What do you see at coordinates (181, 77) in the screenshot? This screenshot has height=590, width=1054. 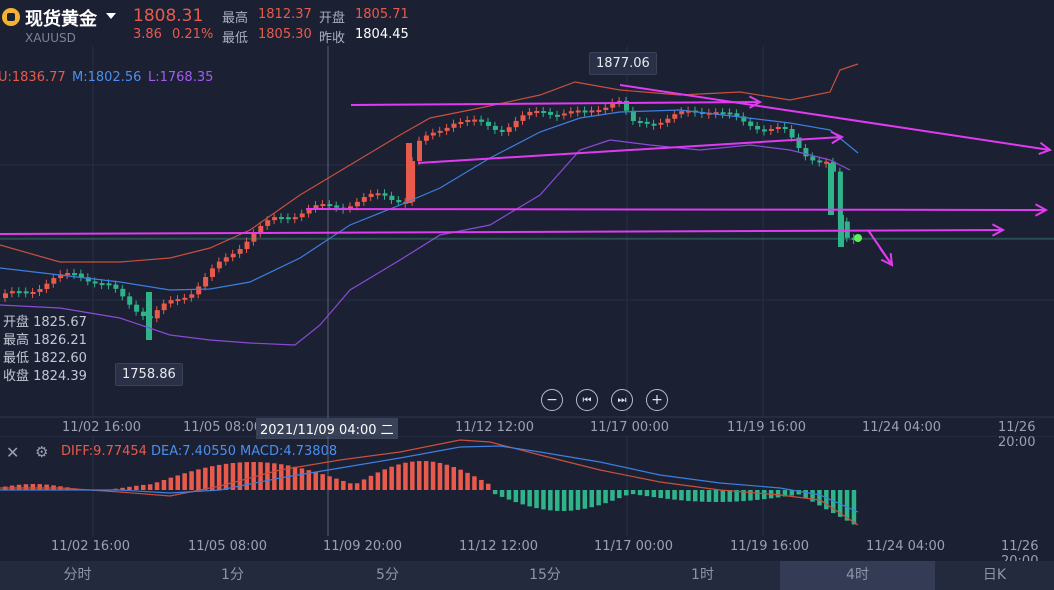 I see `bb-lower-value: L:1768.35` at bounding box center [181, 77].